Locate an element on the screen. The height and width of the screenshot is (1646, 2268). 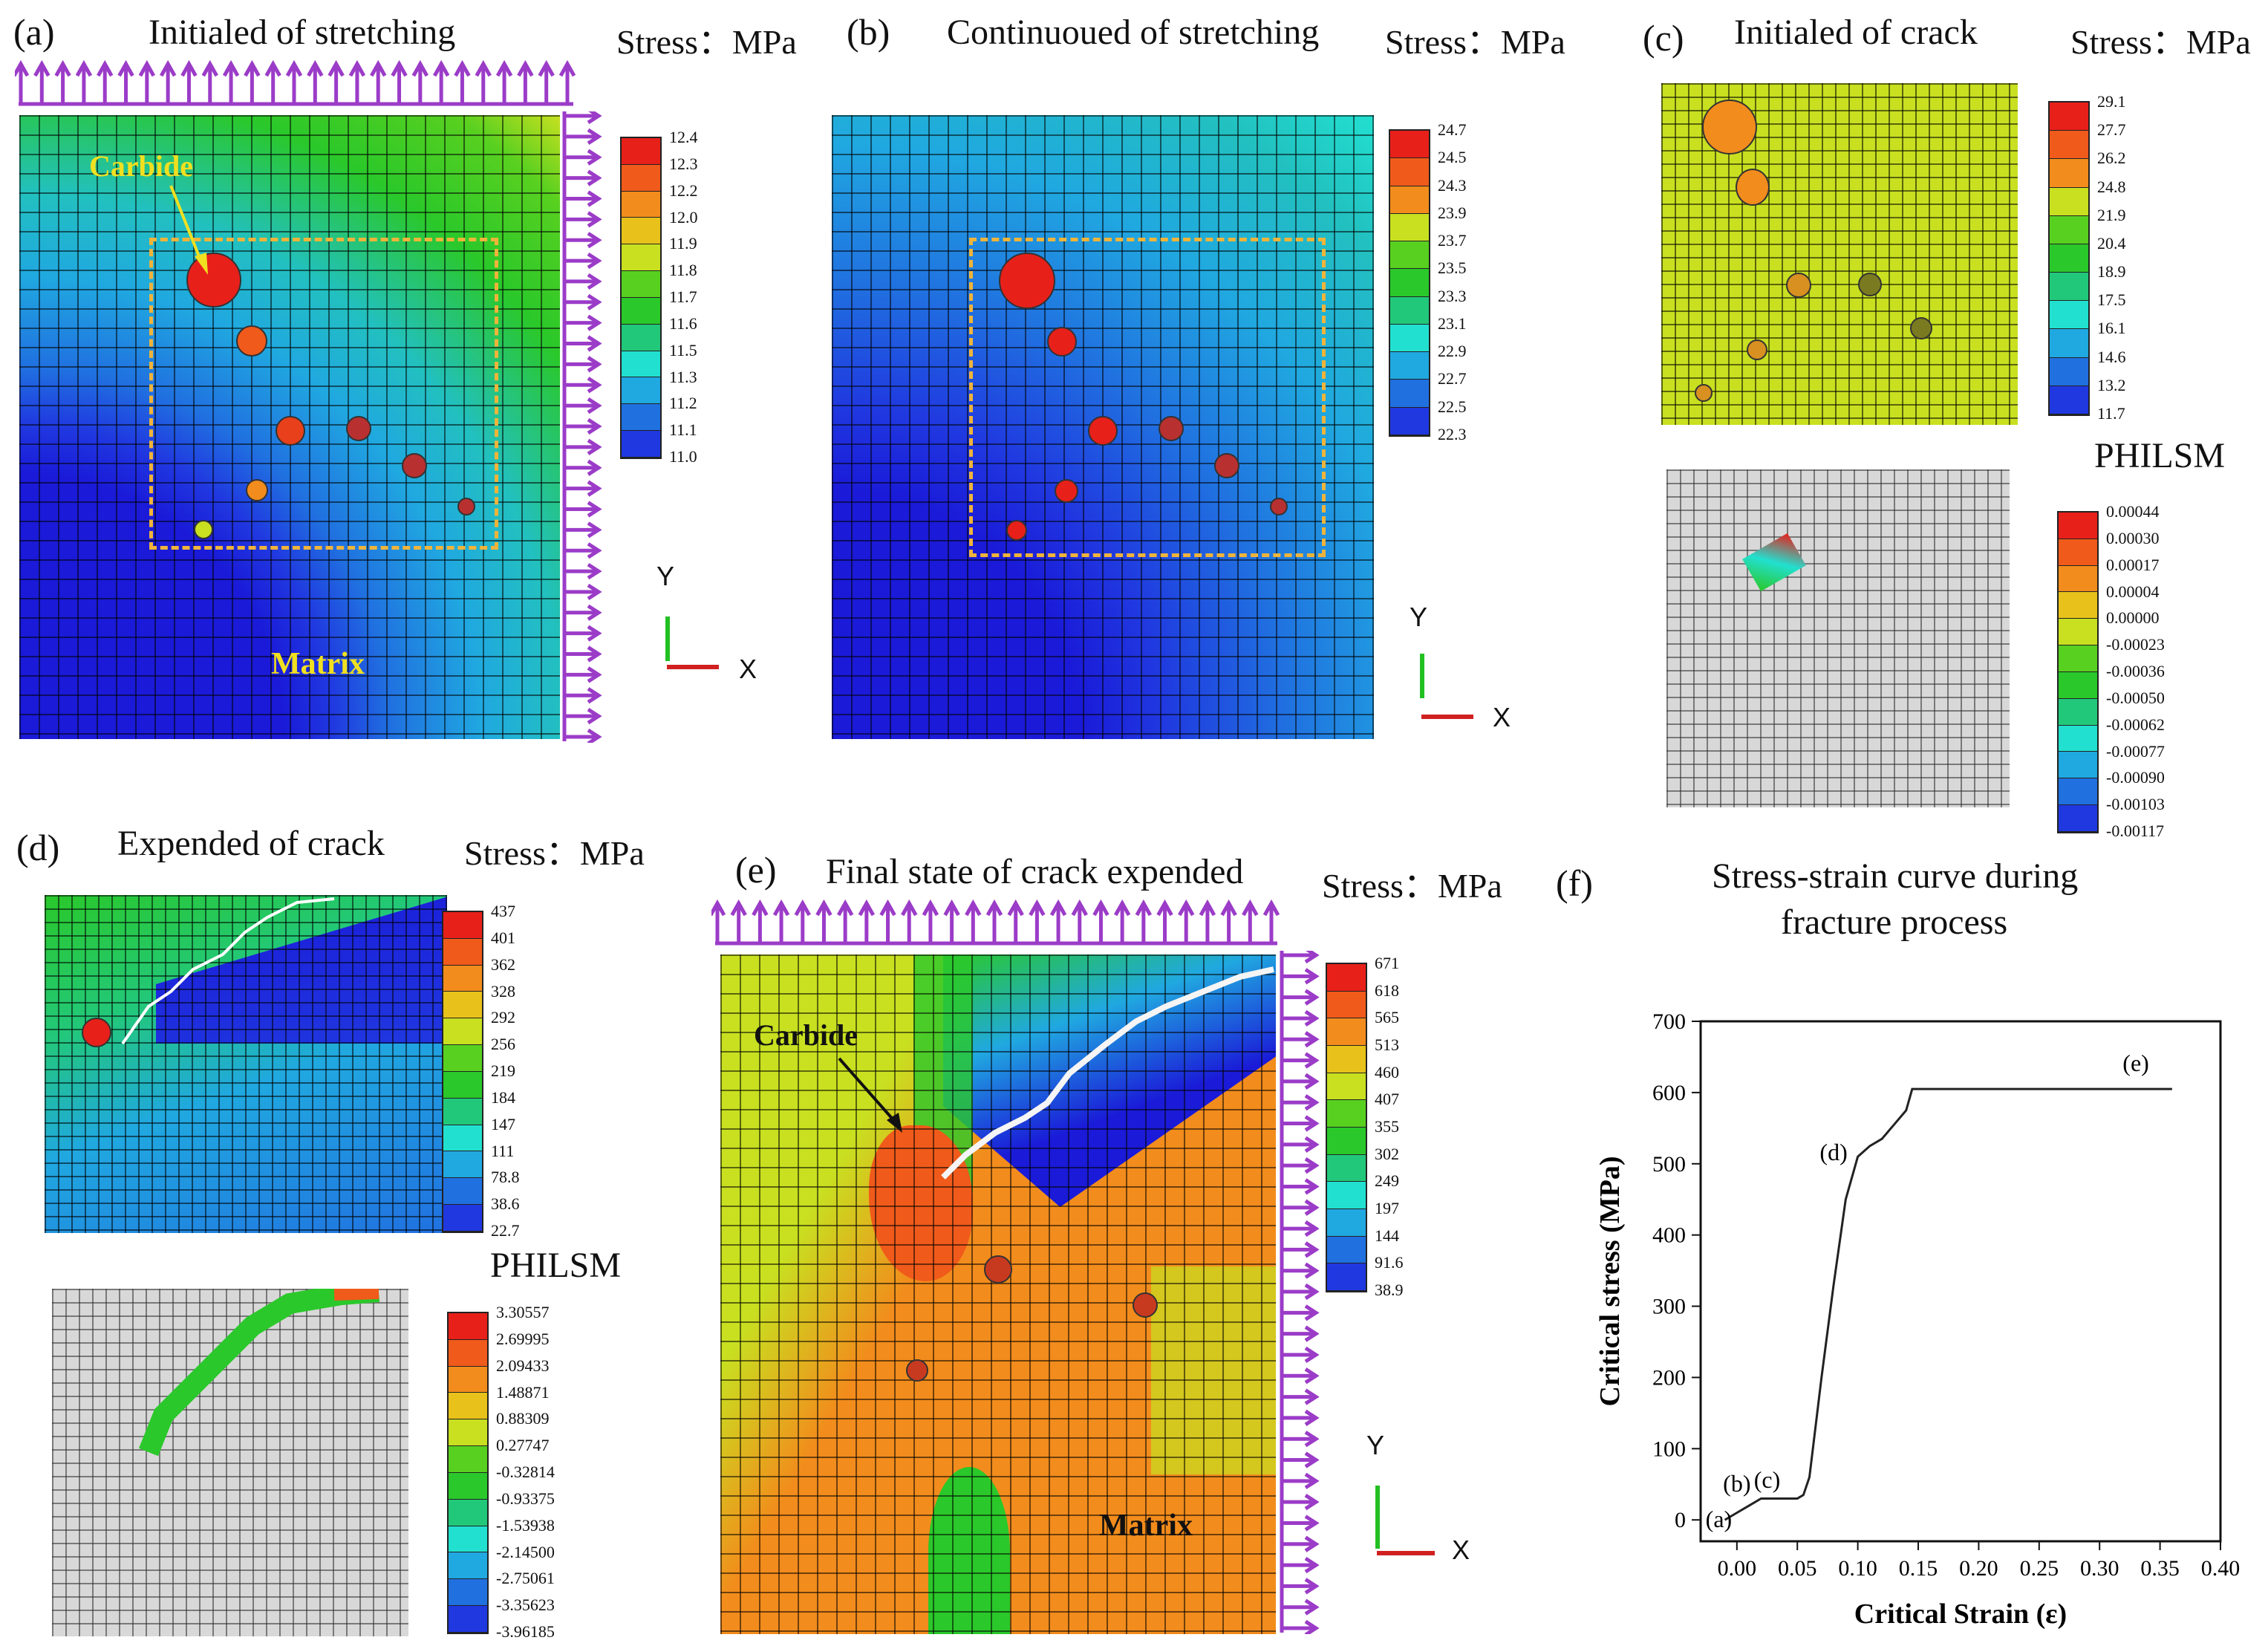
legend-tick-label: 184 is located at coordinates (503, 1097).